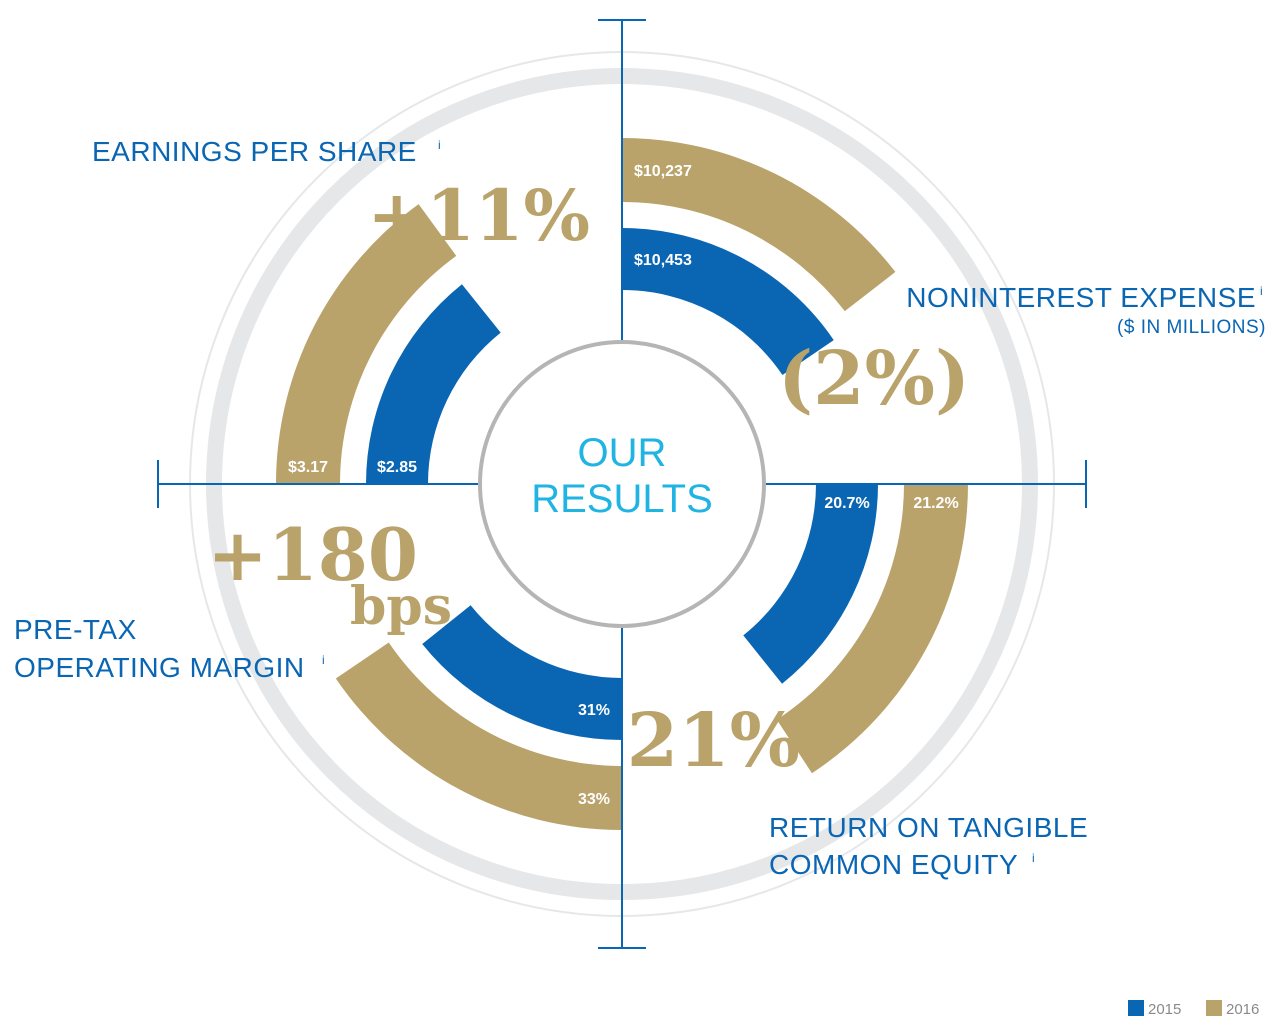 This screenshot has height=1031, width=1280. I want to click on return-on-tangible-common-equity-label-2016: 21.2%, so click(935, 503).